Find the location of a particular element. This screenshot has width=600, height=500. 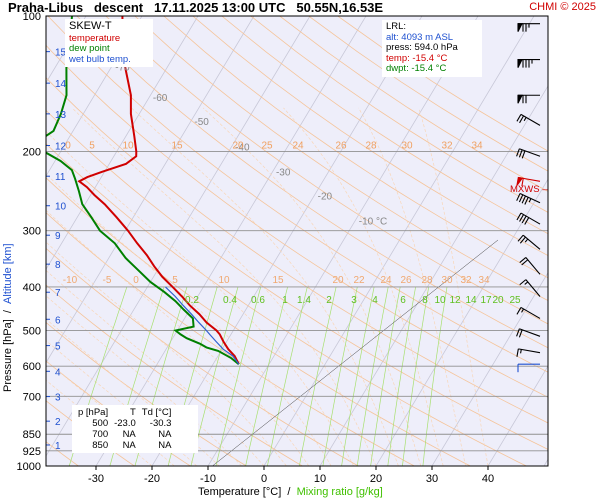

dry-adiabat-label: 30 is located at coordinates (407, 145).